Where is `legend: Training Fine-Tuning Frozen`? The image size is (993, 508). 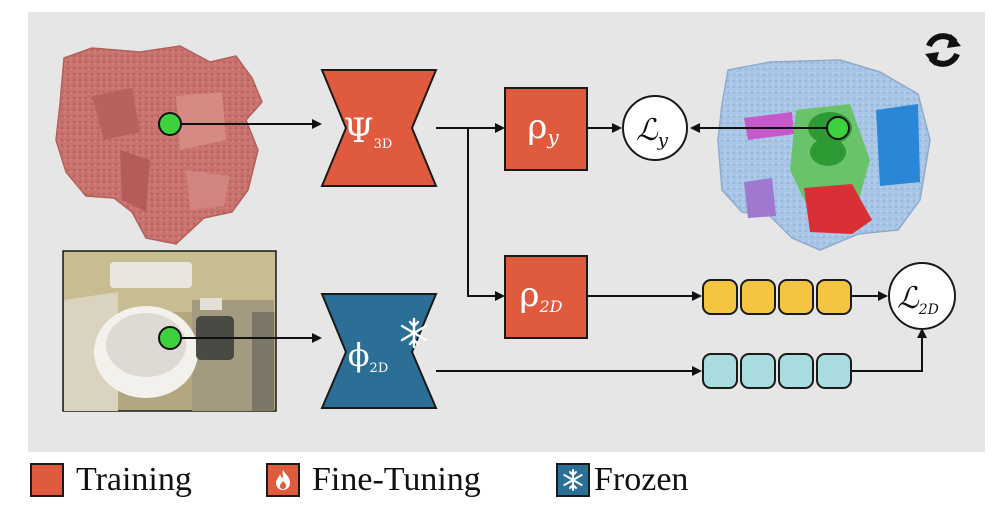
legend: Training Fine-Tuning Frozen is located at coordinates (496, 480).